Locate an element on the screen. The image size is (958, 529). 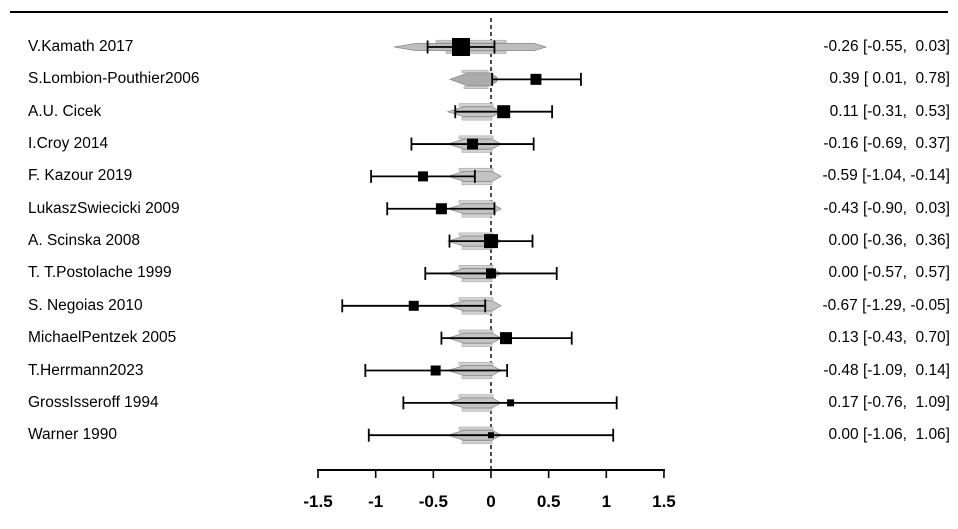
density-glyph is located at coordinates (473, 79).